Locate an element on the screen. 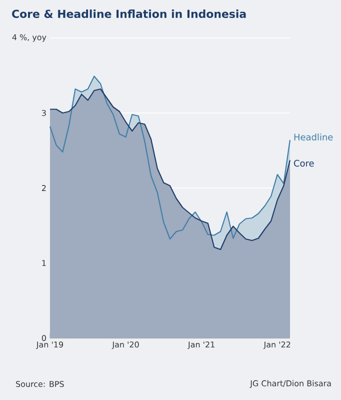 The height and width of the screenshot is (400, 341). series-label: Core is located at coordinates (304, 163).